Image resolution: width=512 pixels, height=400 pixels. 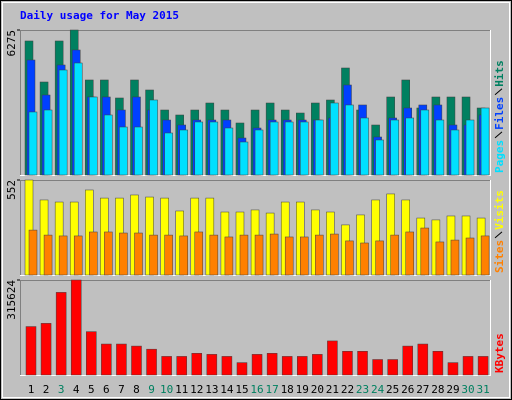 What do you see at coordinates (452, 389) in the screenshot?
I see `x-tick-label: 29` at bounding box center [452, 389].